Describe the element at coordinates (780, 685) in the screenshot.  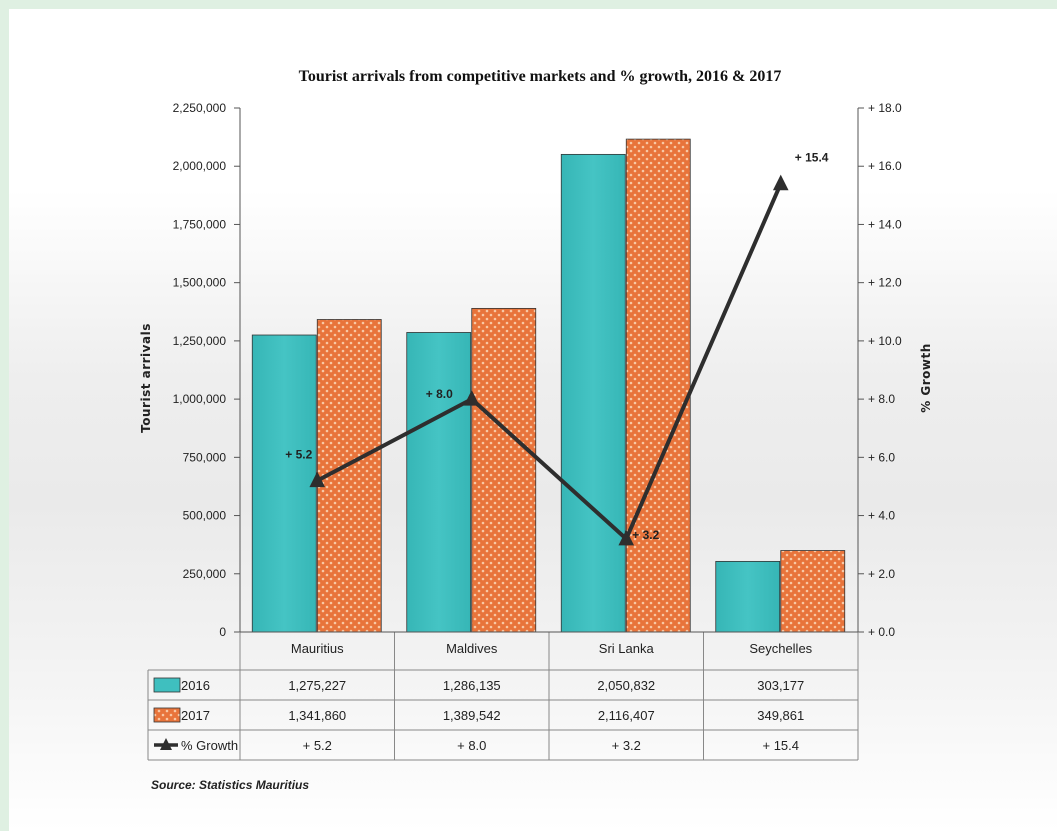
I see `table-cell-0-3: 303,177` at that location.